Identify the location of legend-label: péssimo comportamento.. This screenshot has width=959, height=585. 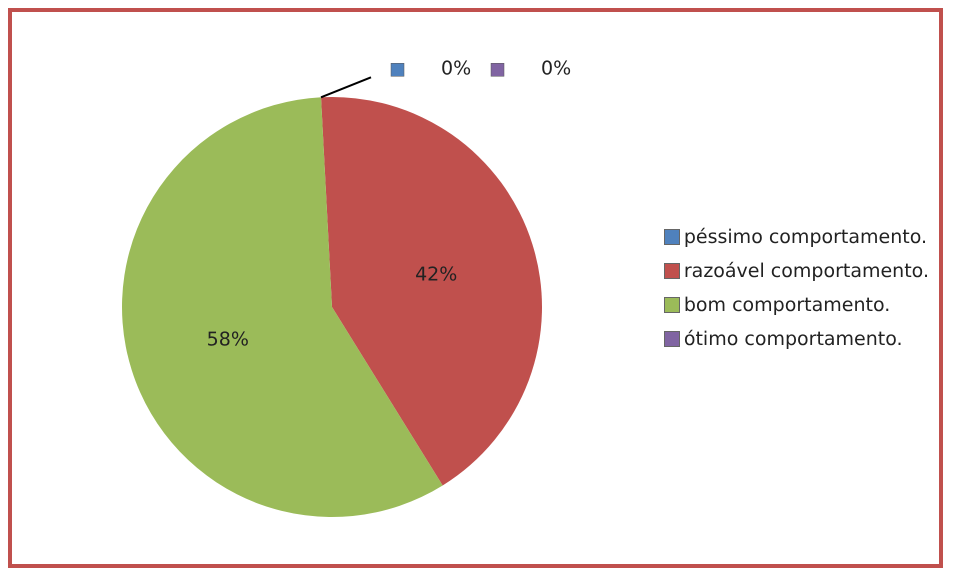
(806, 237).